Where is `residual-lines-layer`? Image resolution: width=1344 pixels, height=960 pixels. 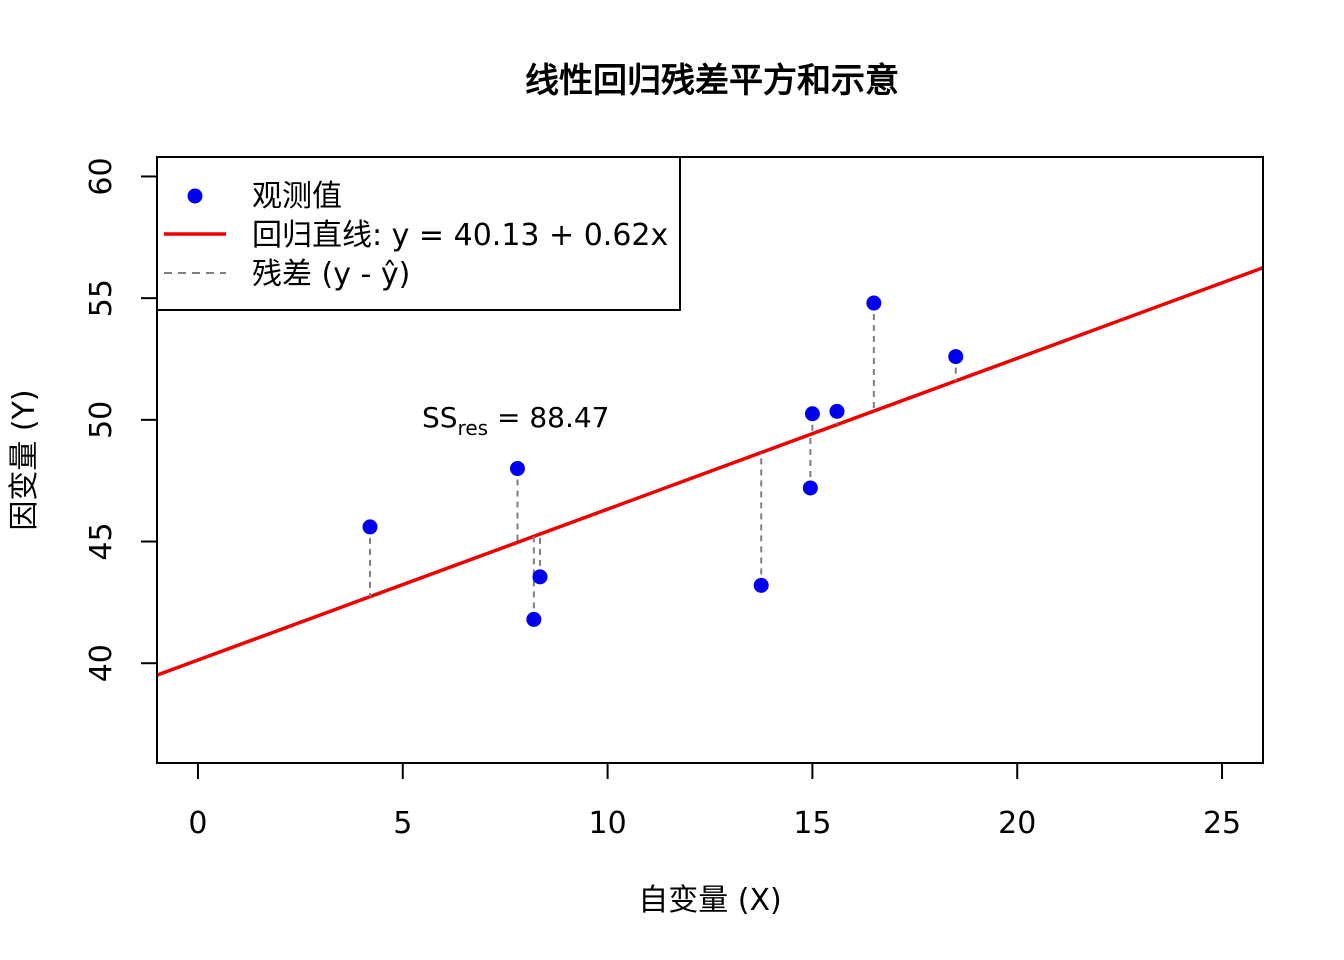 residual-lines-layer is located at coordinates (663, 461).